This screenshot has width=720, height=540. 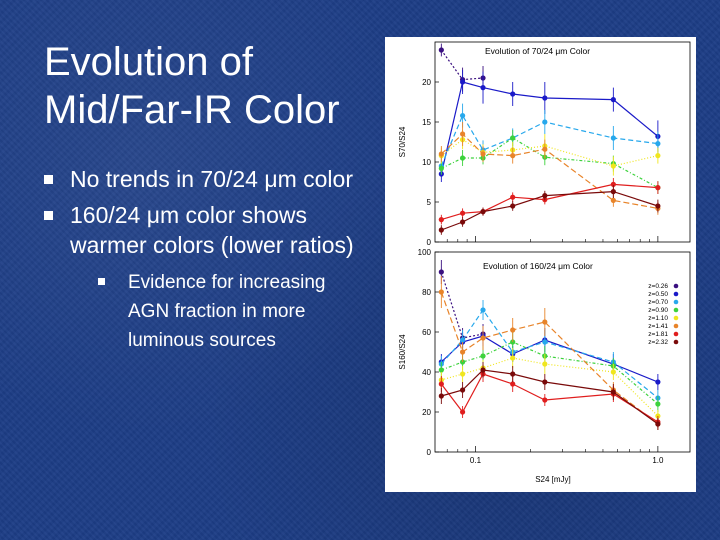 What do you see at coordinates (429, 242) in the screenshot?
I see `y-tick-label: 0` at bounding box center [429, 242].